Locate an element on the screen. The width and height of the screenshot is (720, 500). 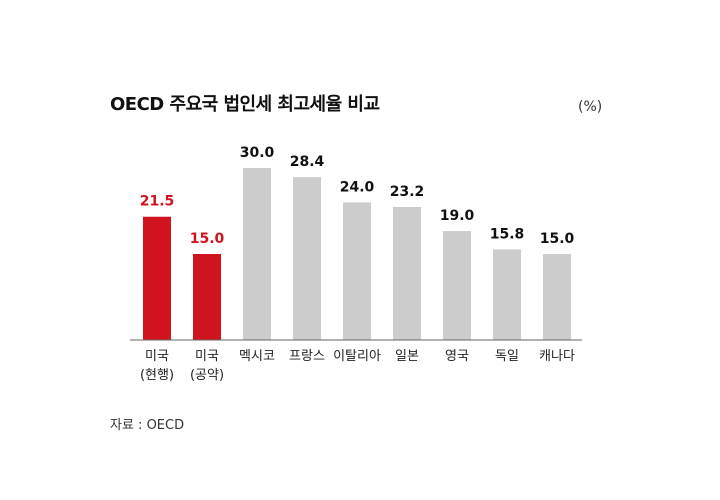
value-labels-group: 21.5 15.0 30.0 28.4 24.0 23.2 19.0 15.8 15.0 is located at coordinates (357, 196).